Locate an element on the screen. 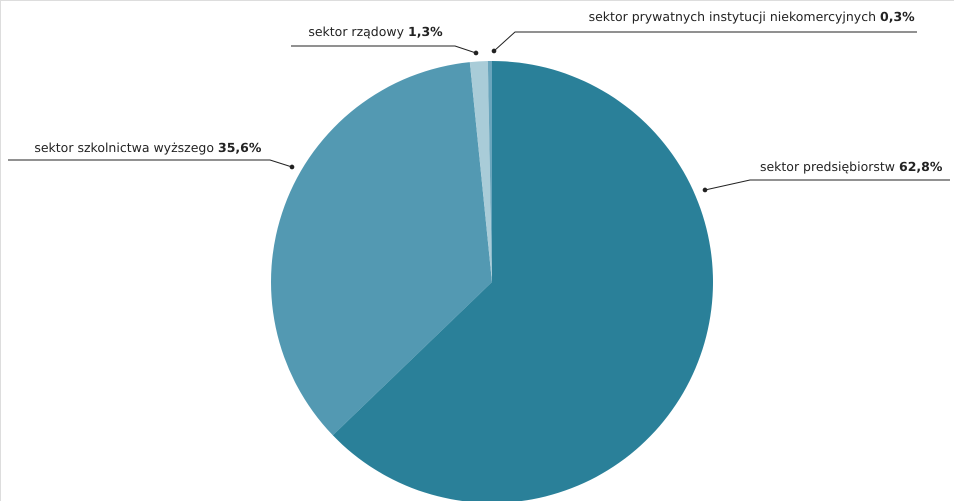 Image resolution: width=954 pixels, height=501 pixels. data-label: 35,6% is located at coordinates (240, 147).